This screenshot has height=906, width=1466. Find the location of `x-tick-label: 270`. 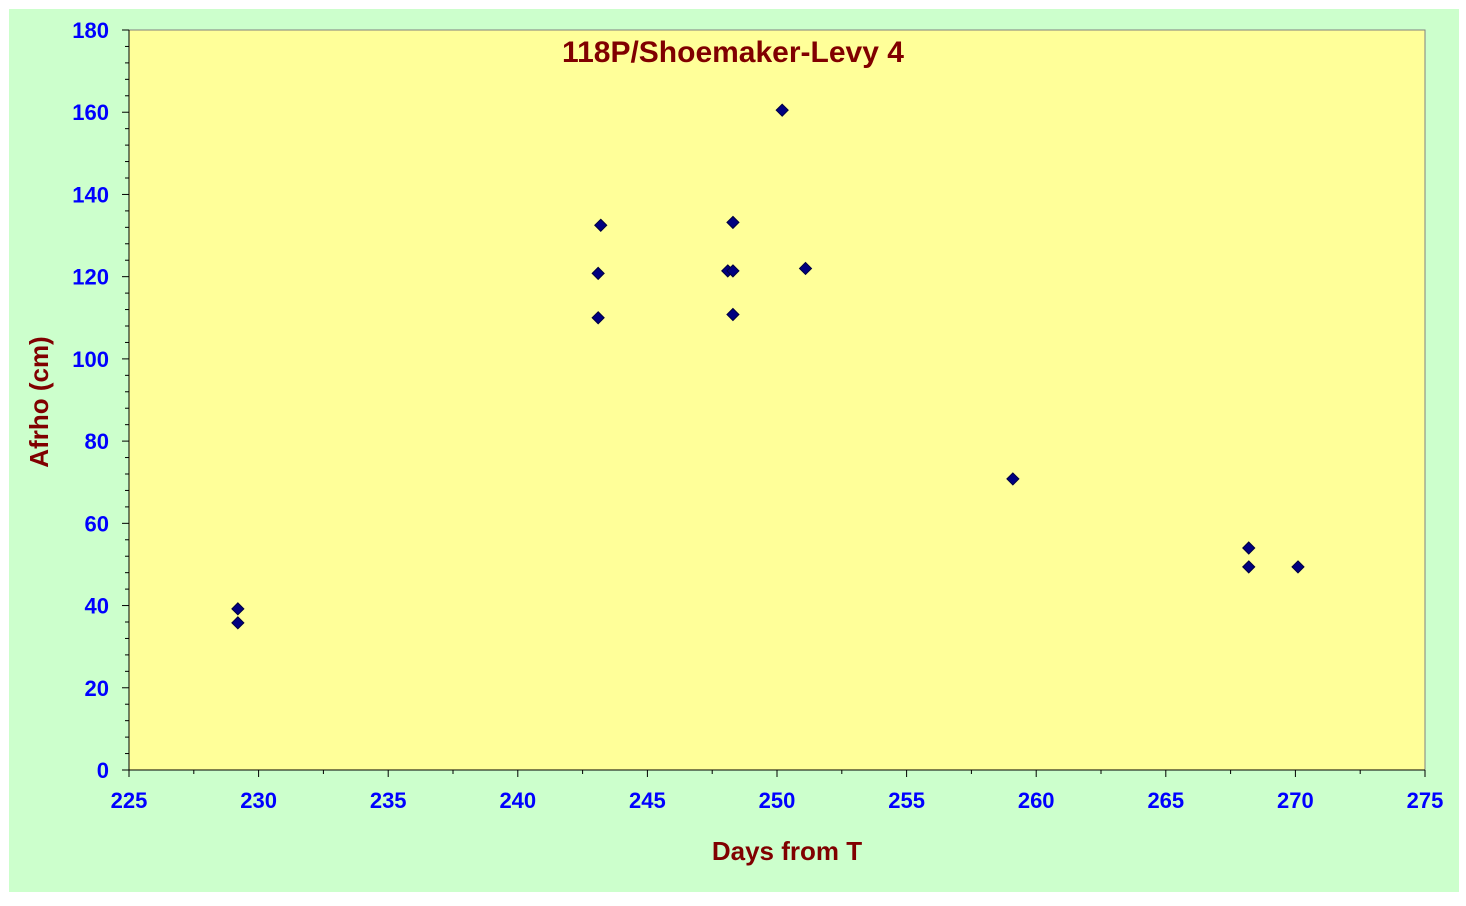

x-tick-label: 270 is located at coordinates (1295, 800).